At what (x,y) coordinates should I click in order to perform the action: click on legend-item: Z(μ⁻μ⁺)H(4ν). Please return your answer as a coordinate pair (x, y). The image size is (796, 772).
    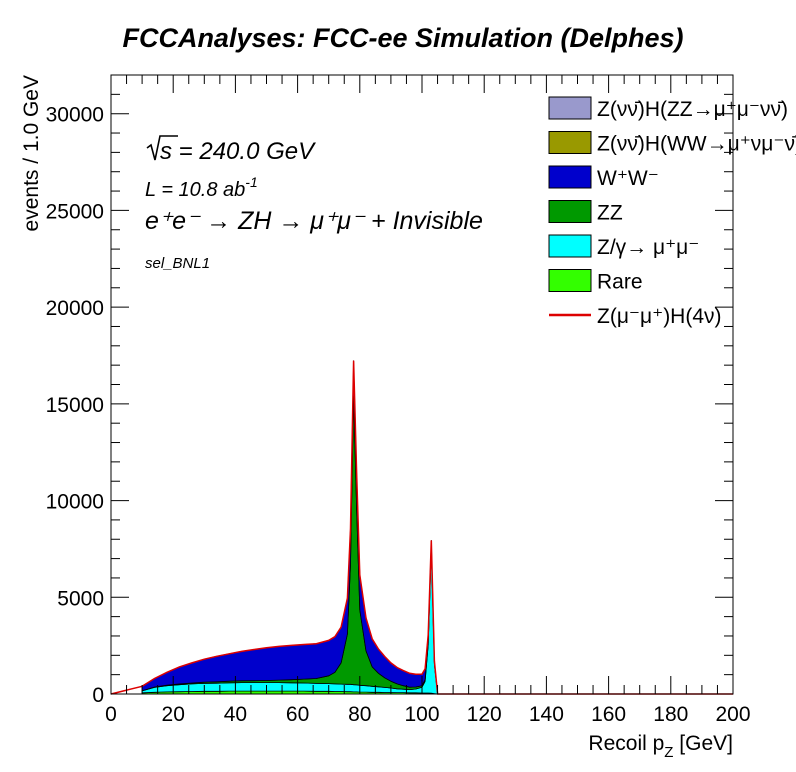
    Looking at the image, I should click on (635, 316).